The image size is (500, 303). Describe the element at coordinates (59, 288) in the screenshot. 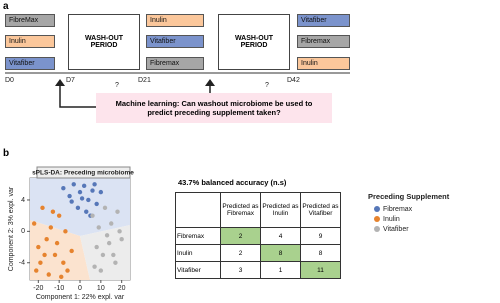

I see `x-tick-label: -10` at that location.